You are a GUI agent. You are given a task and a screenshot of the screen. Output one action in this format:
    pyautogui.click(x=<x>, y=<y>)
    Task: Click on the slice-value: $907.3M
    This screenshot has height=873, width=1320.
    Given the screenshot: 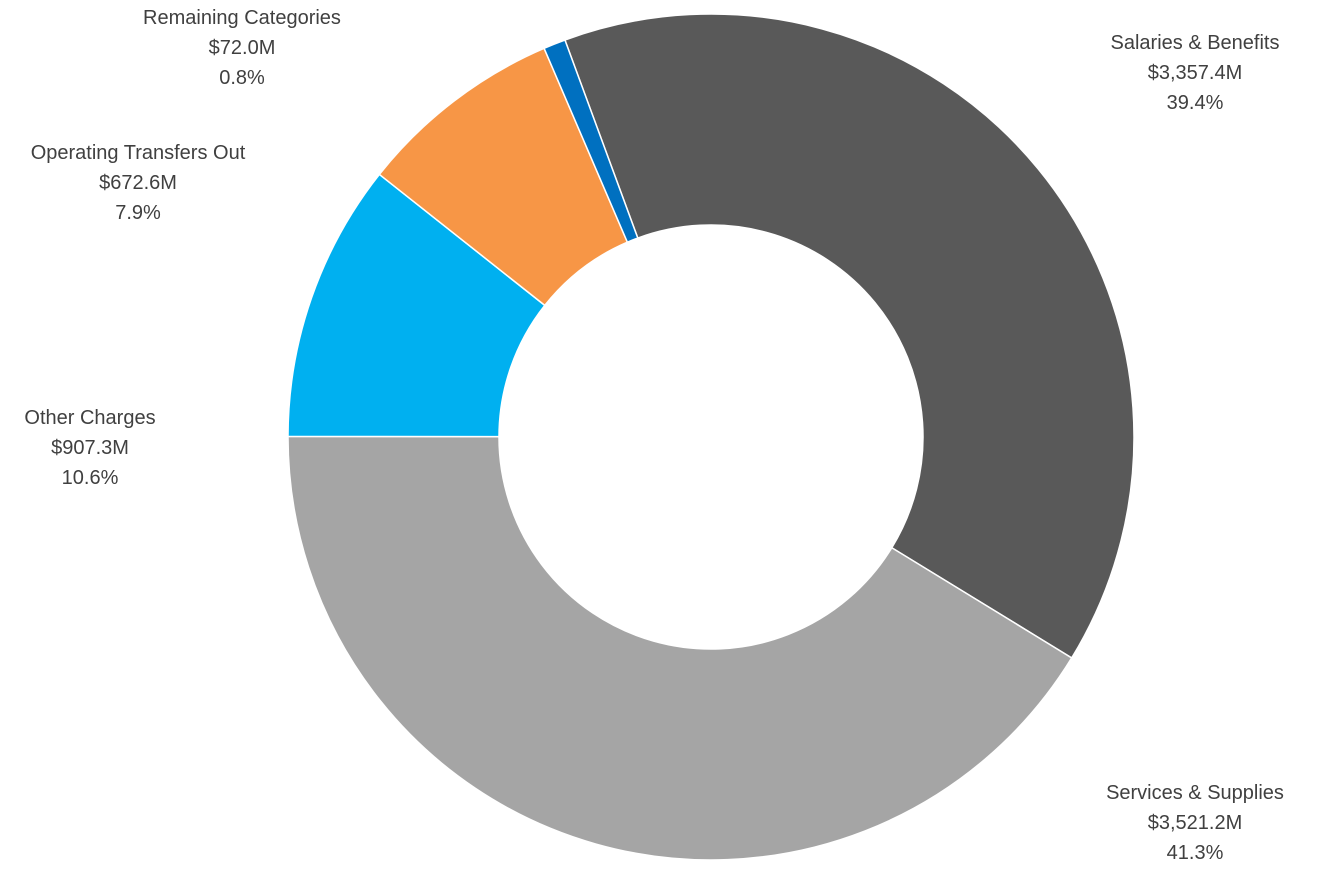 What is the action you would take?
    pyautogui.click(x=90, y=448)
    